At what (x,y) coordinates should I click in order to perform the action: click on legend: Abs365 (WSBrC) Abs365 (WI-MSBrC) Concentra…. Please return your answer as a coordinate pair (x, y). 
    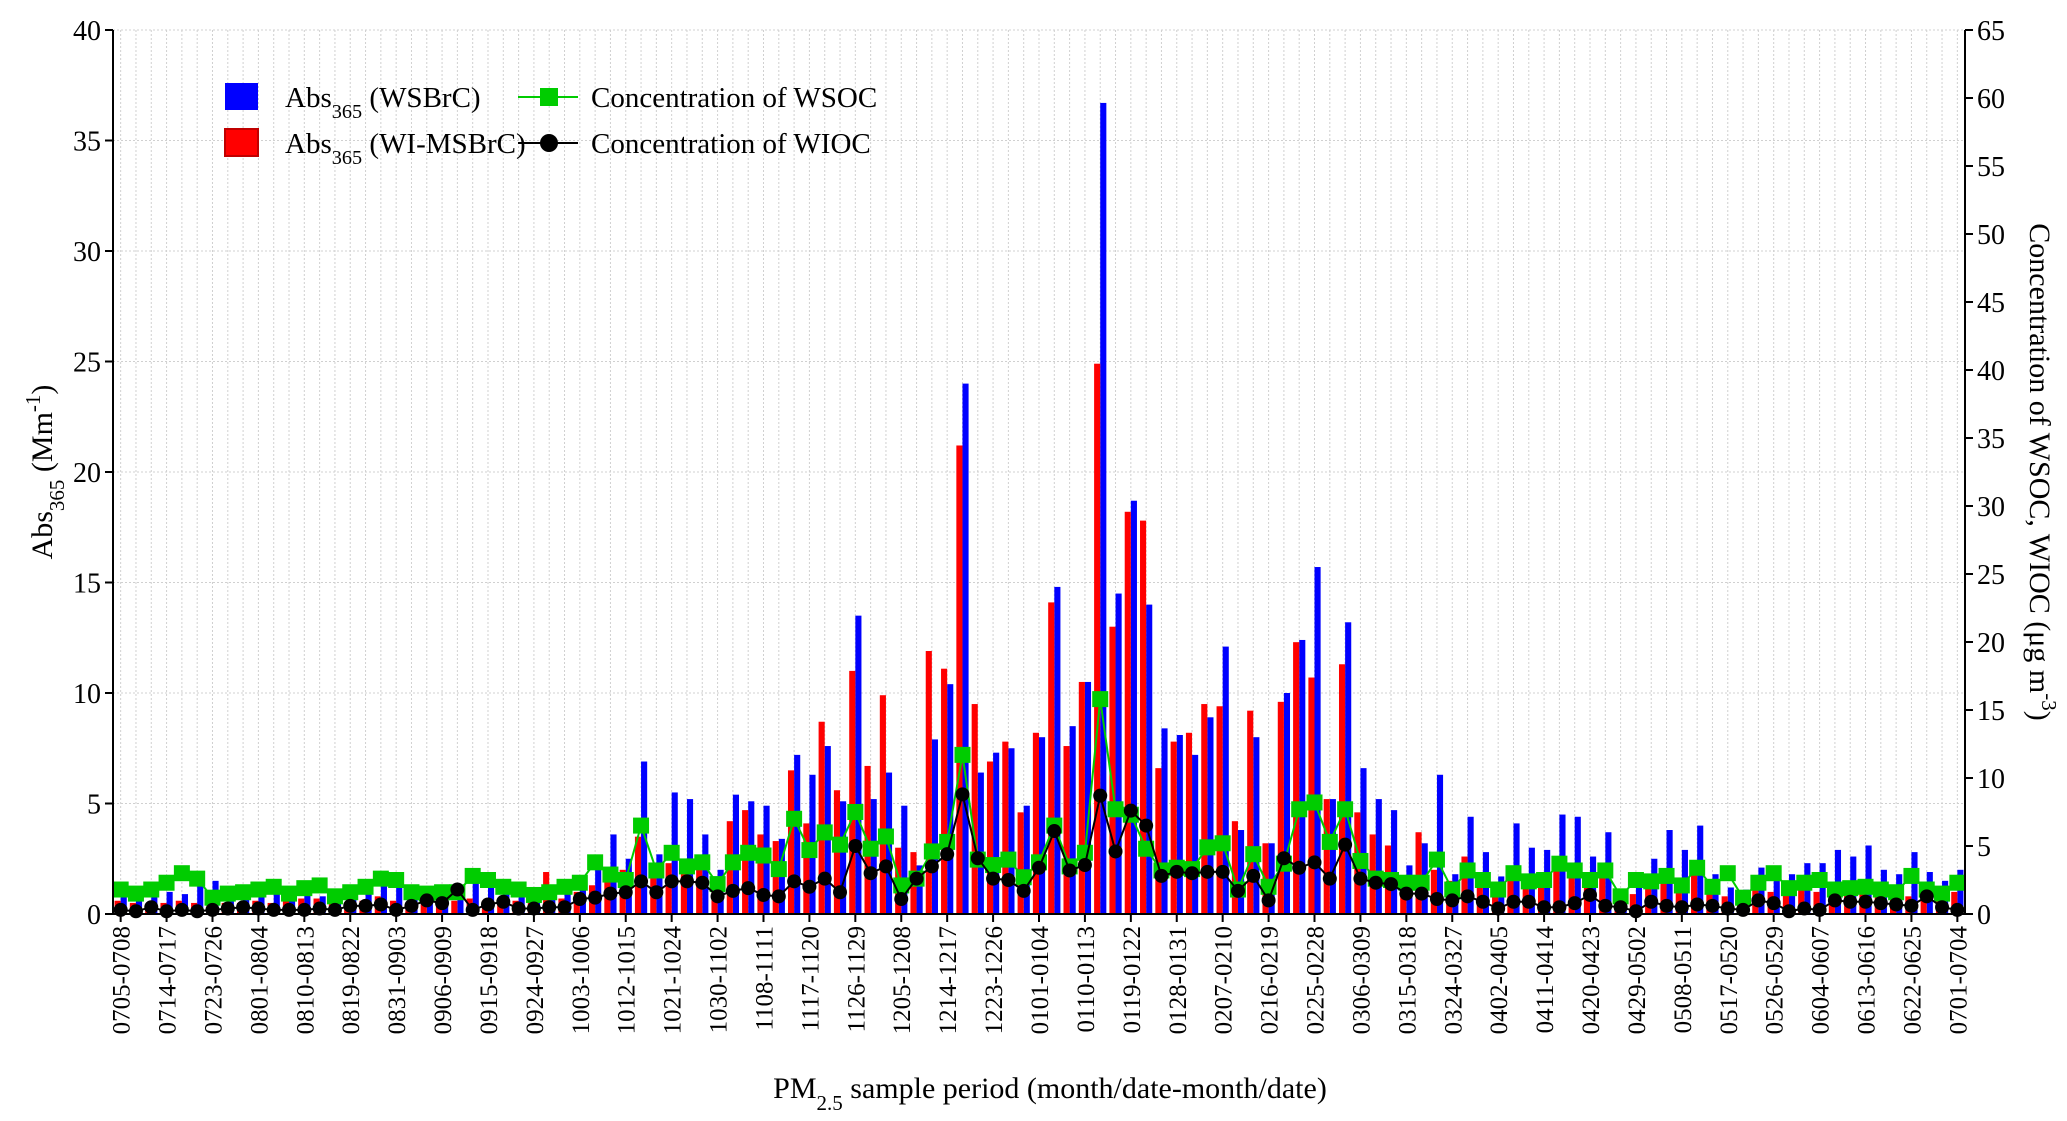
    Looking at the image, I should click on (550, 125).